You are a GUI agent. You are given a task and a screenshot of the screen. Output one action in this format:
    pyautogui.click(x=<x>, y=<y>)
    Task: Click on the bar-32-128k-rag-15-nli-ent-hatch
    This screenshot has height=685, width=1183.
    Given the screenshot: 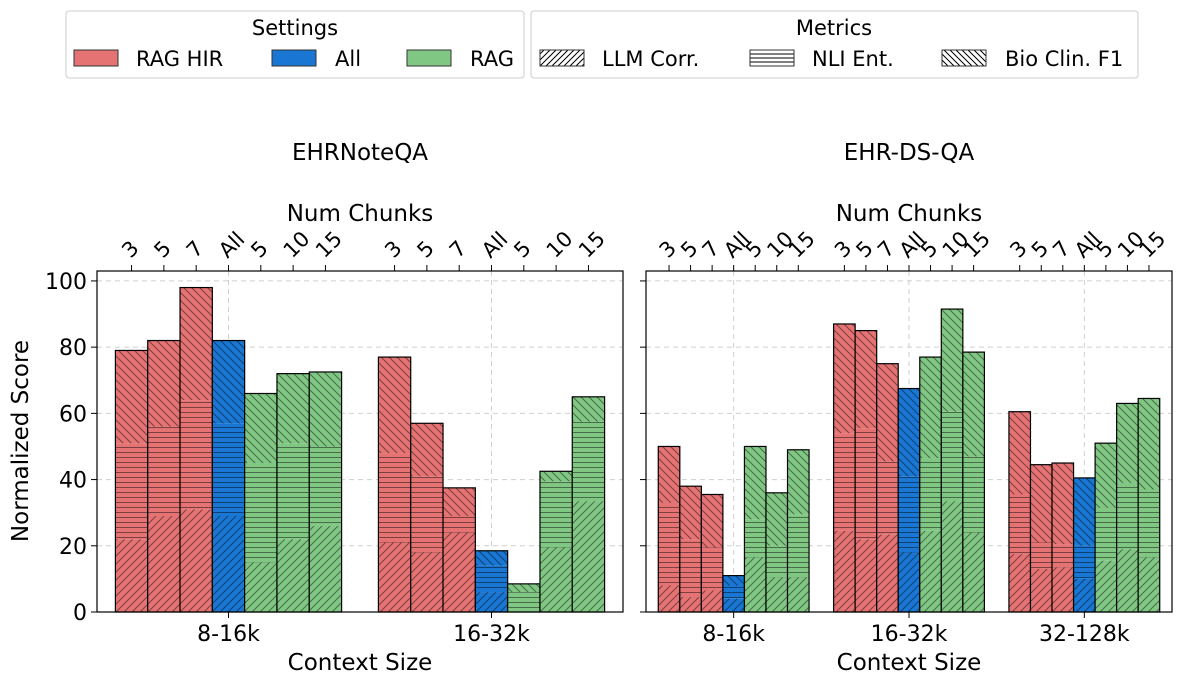 What is the action you would take?
    pyautogui.click(x=1149, y=523)
    